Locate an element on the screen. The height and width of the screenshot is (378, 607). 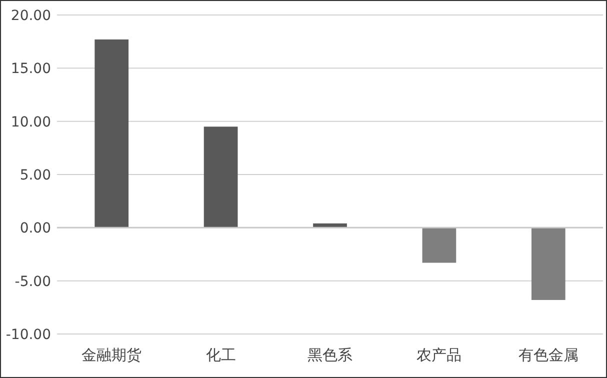
x-tick-label: 农产品 is located at coordinates (439, 355).